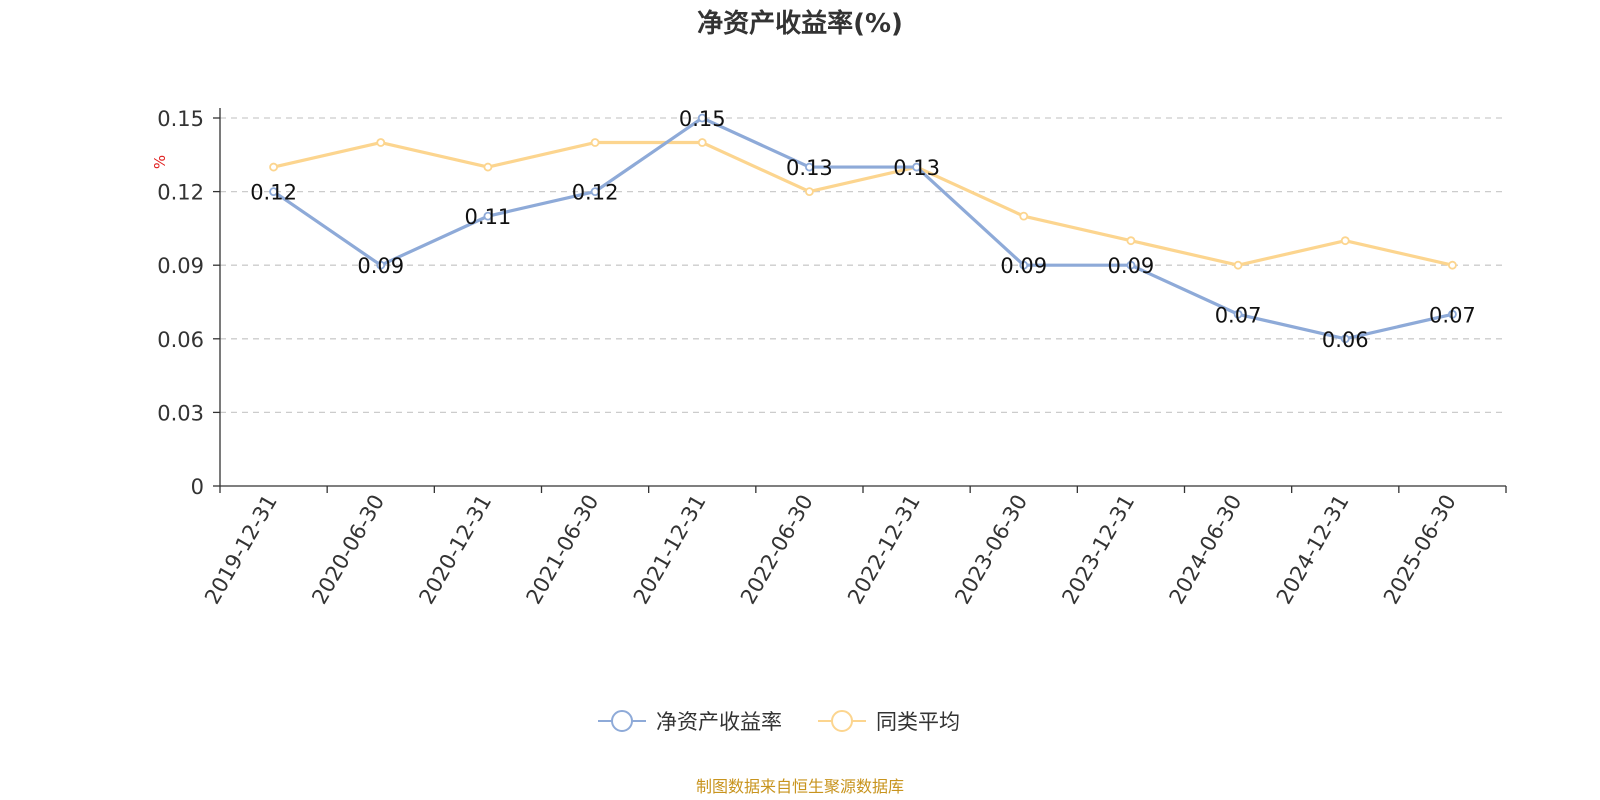 The width and height of the screenshot is (1600, 800). What do you see at coordinates (1420, 550) in the screenshot?
I see `x-tick-label: 2025-06-30` at bounding box center [1420, 550].